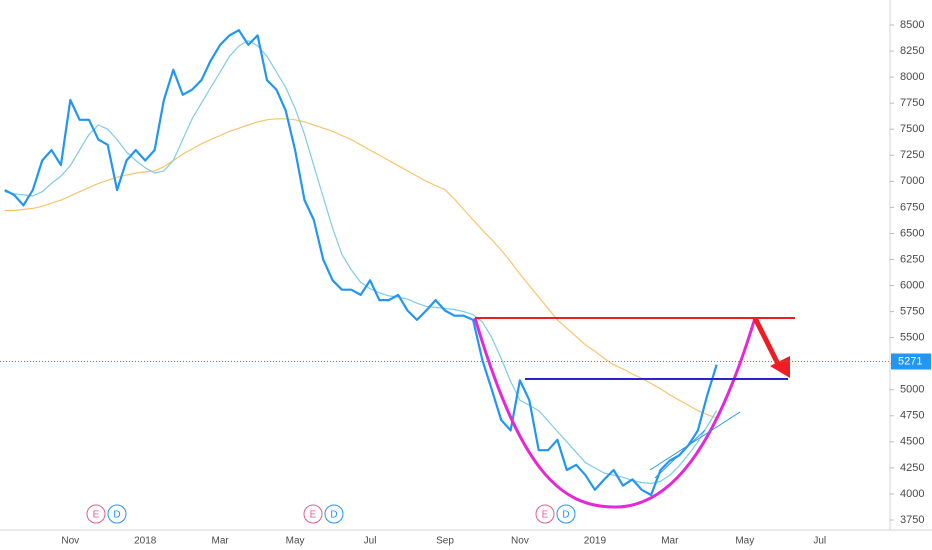 This screenshot has height=550, width=932. Describe the element at coordinates (912, 25) in the screenshot. I see `y-tick-label: 8500` at that location.